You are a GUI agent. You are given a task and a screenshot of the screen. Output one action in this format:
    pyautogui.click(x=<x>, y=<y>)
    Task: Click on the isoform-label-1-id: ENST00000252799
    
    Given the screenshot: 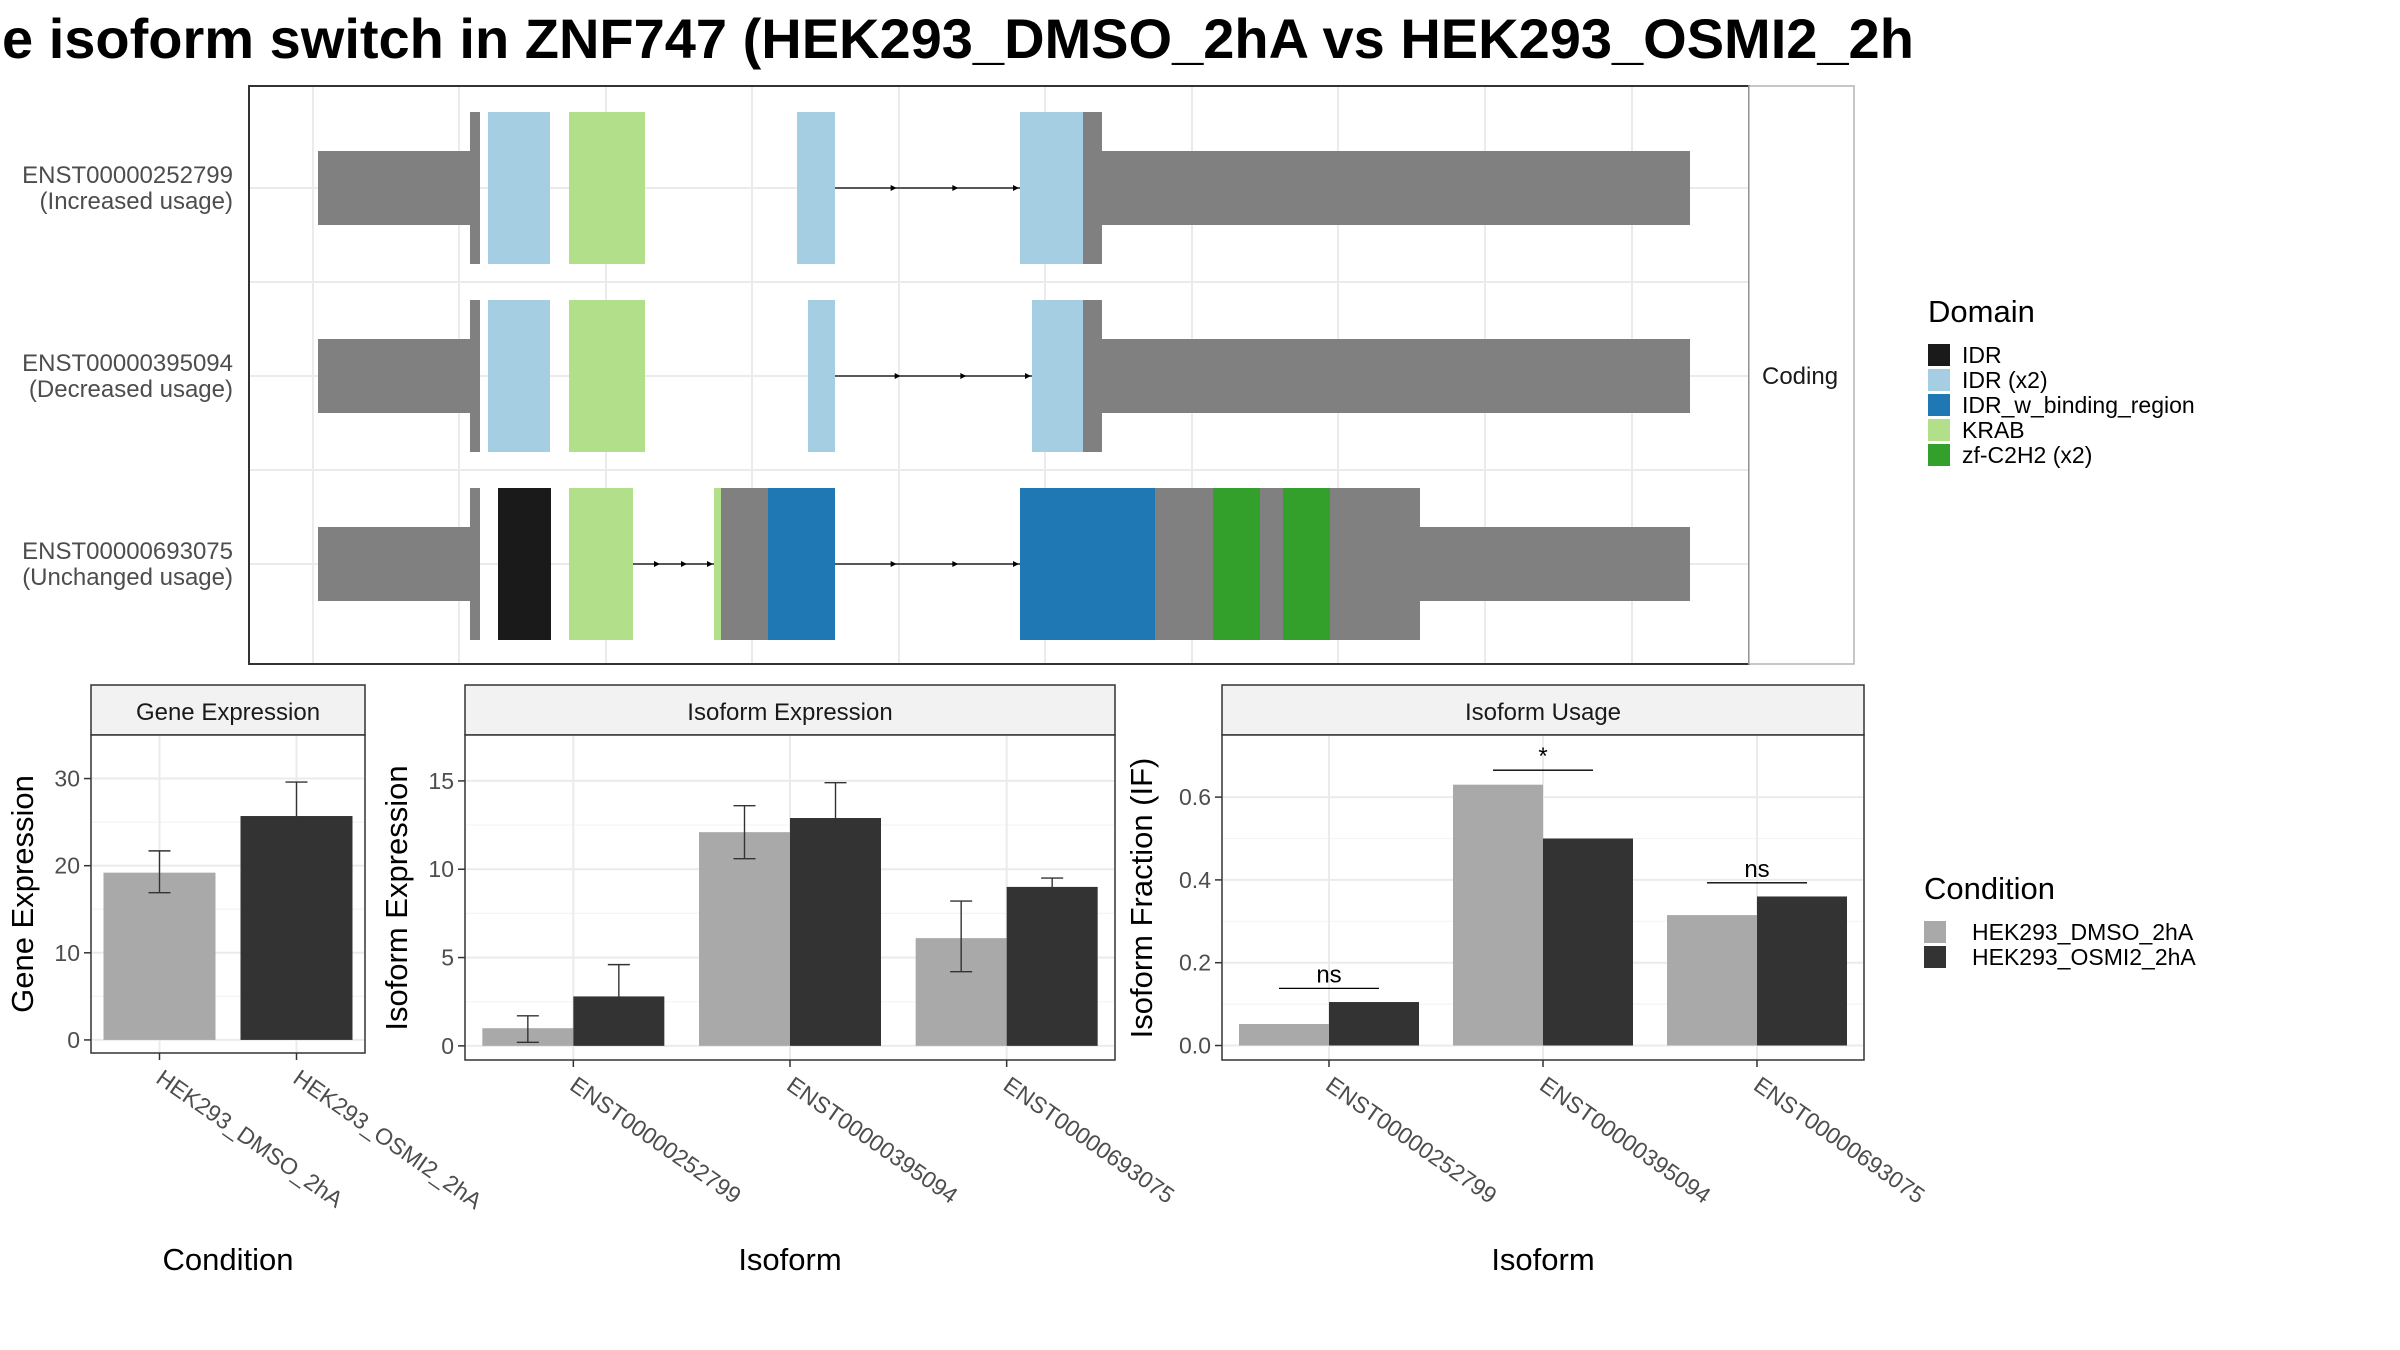 What is the action you would take?
    pyautogui.click(x=127, y=175)
    